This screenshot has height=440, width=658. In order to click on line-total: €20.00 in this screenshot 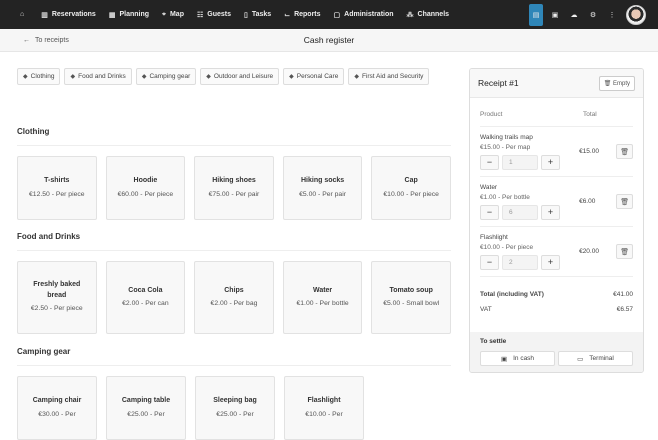, I will do `click(589, 251)`.